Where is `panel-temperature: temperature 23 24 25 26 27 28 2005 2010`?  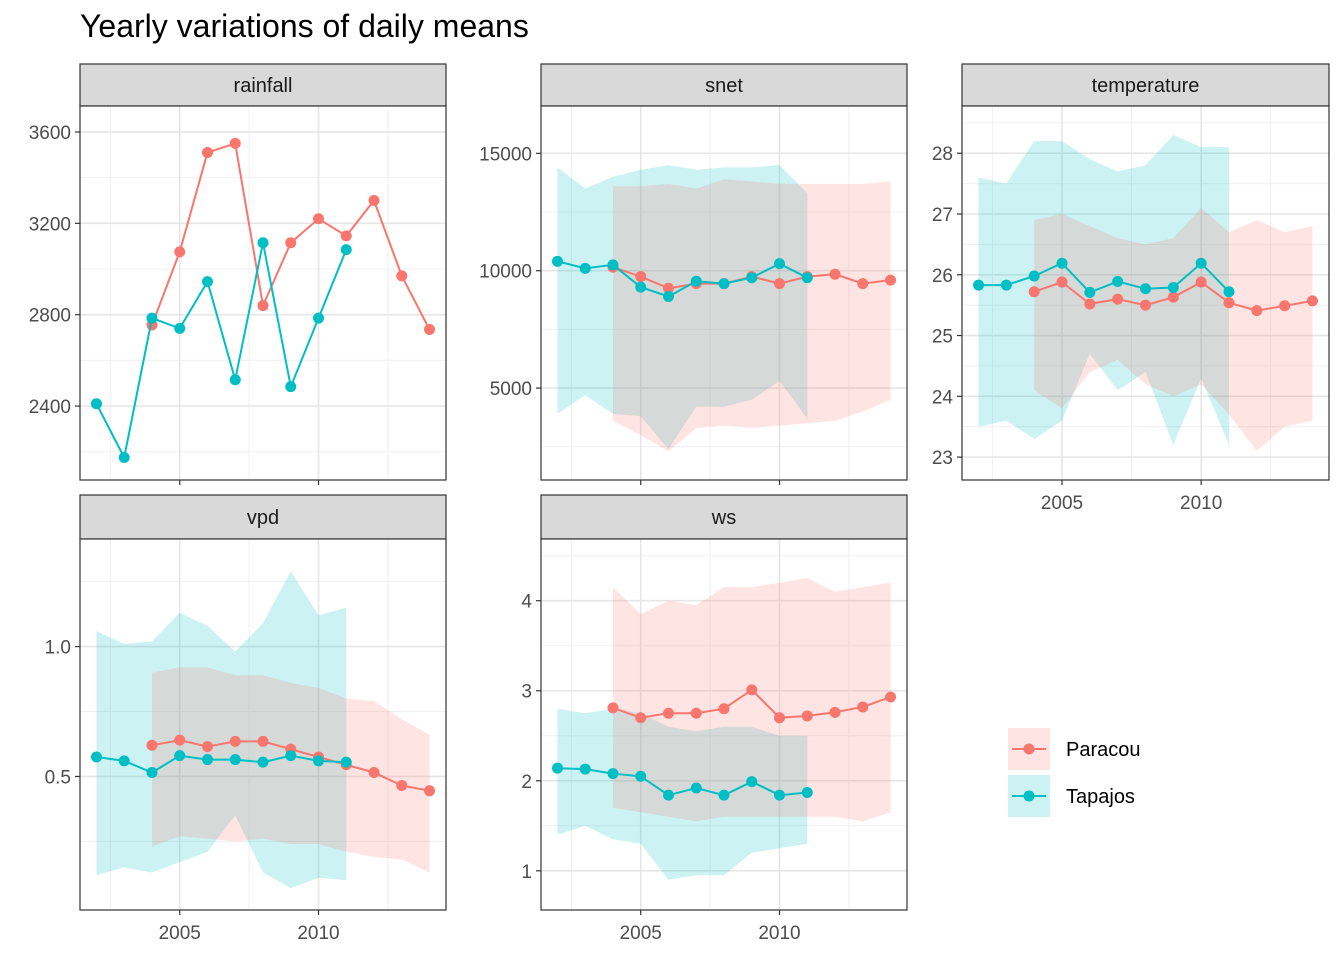
panel-temperature: temperature 23 24 25 26 27 28 2005 2010 is located at coordinates (1131, 288).